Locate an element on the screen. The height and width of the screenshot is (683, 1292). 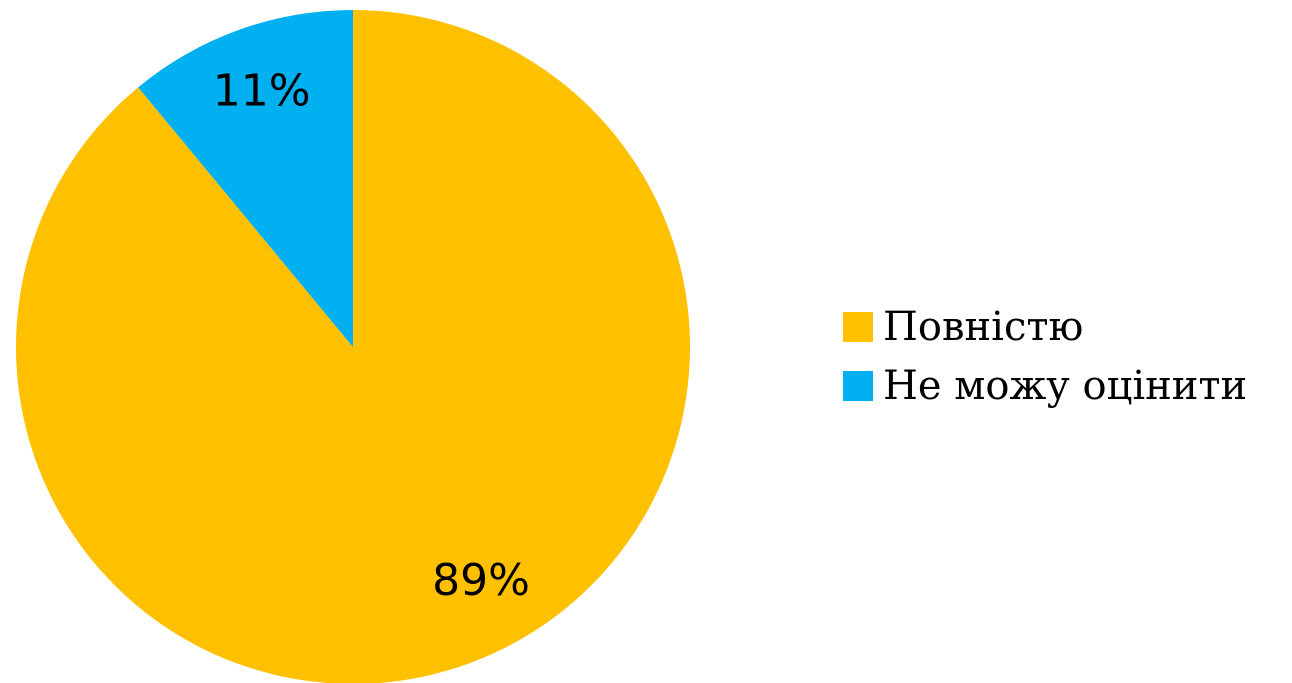
legend-swatch-ne-mozhu-otsinyty is located at coordinates (858, 386).